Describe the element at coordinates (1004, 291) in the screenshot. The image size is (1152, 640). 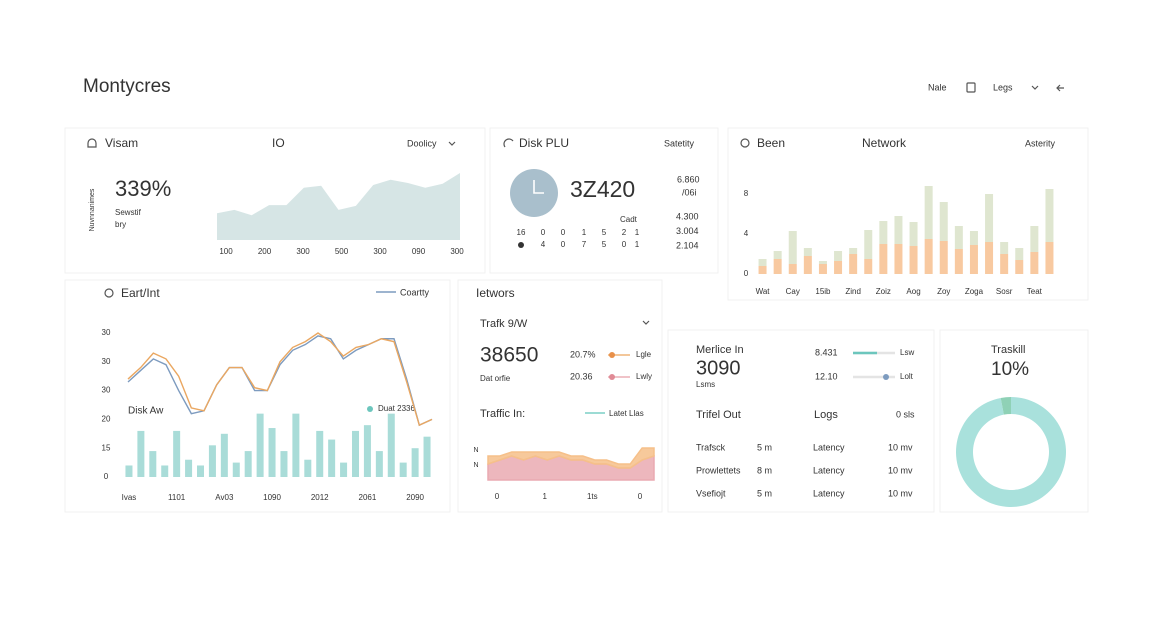
I see `x-tick-label: Sosr` at that location.